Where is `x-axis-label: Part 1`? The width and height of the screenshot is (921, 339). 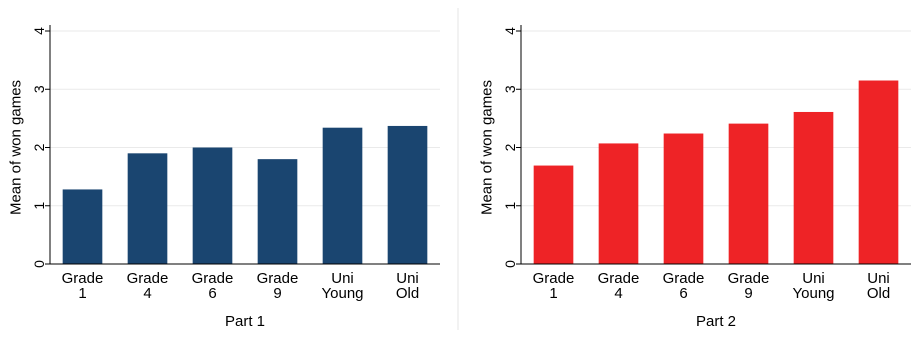
x-axis-label: Part 1 is located at coordinates (245, 321).